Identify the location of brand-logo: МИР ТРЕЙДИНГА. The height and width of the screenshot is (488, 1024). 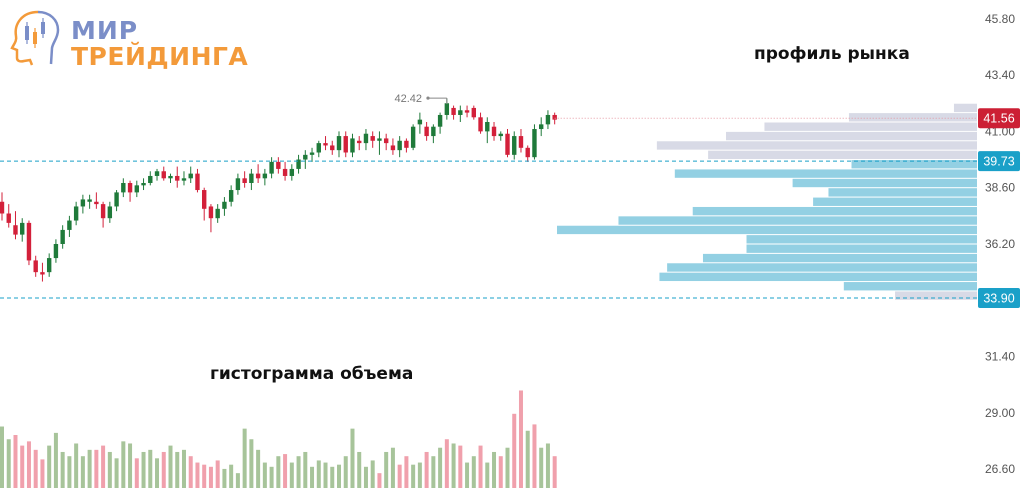
(128, 39).